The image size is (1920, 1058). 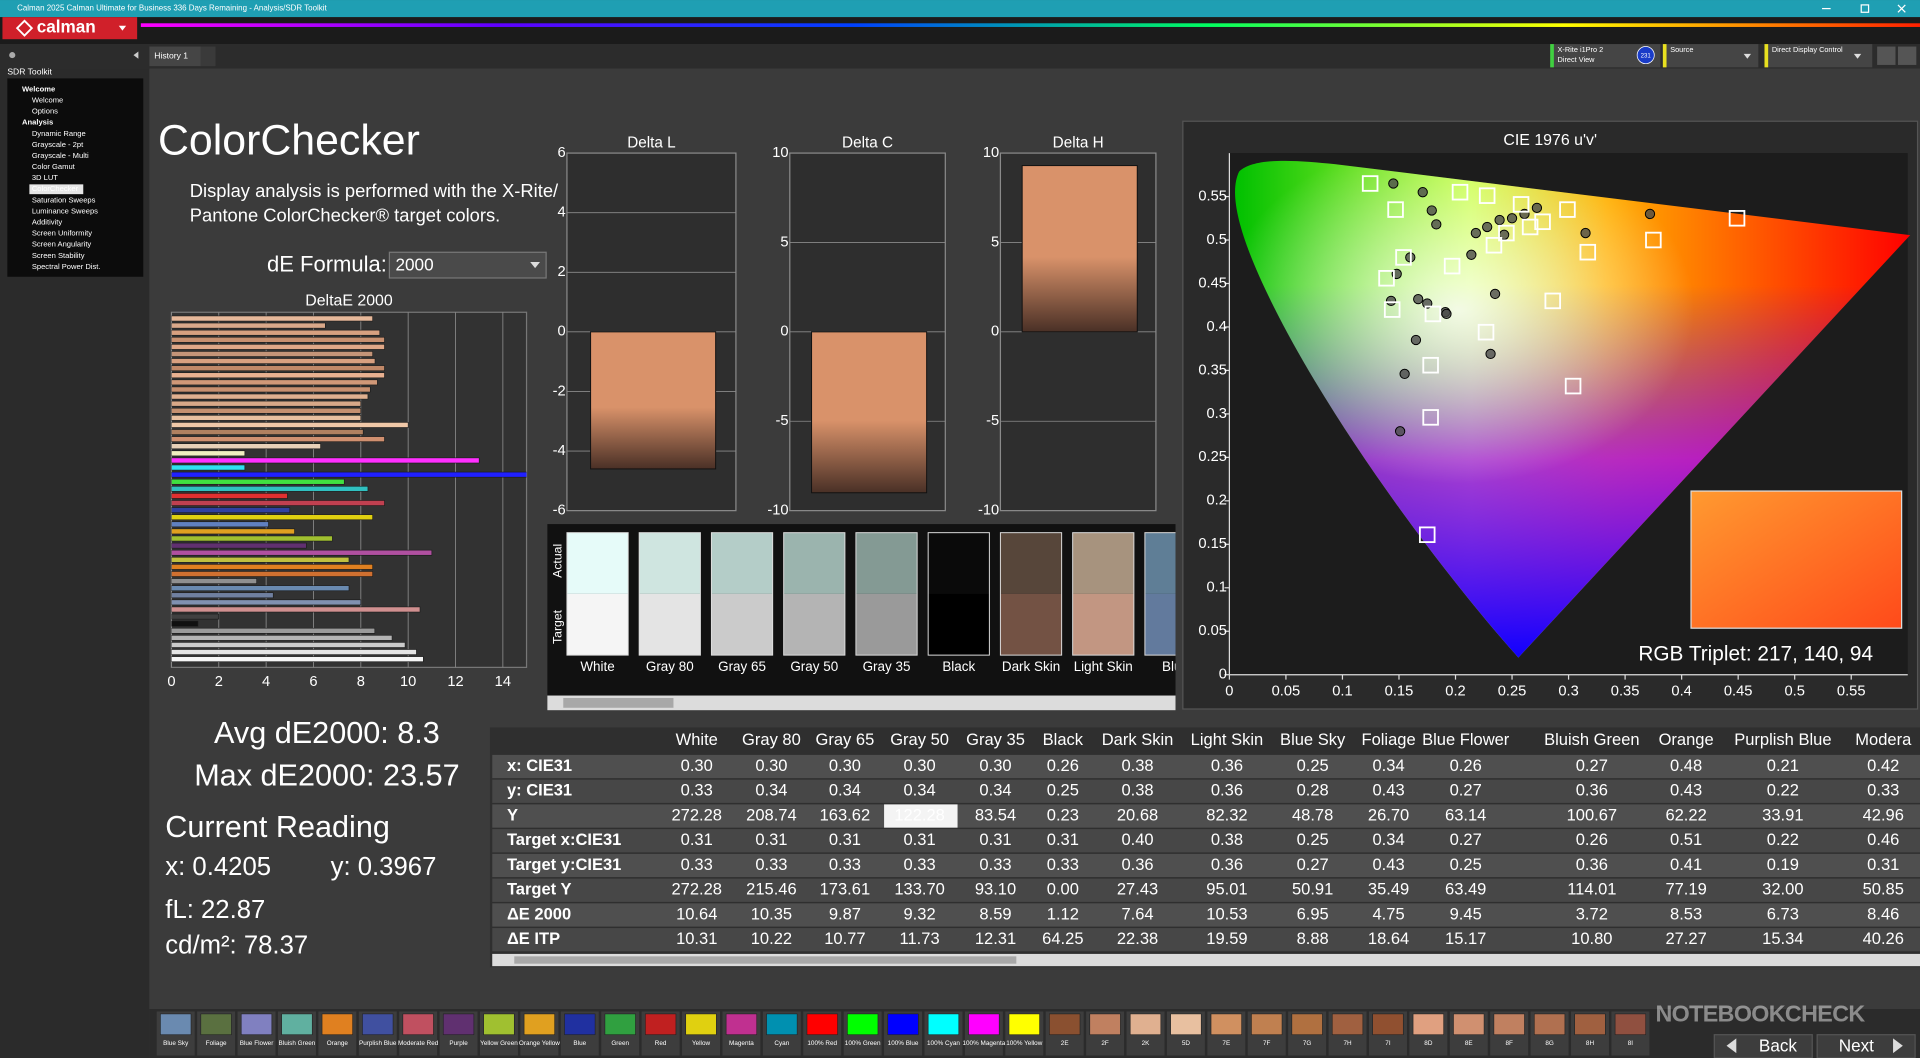 What do you see at coordinates (1267, 1043) in the screenshot?
I see `patch-label: 7F` at bounding box center [1267, 1043].